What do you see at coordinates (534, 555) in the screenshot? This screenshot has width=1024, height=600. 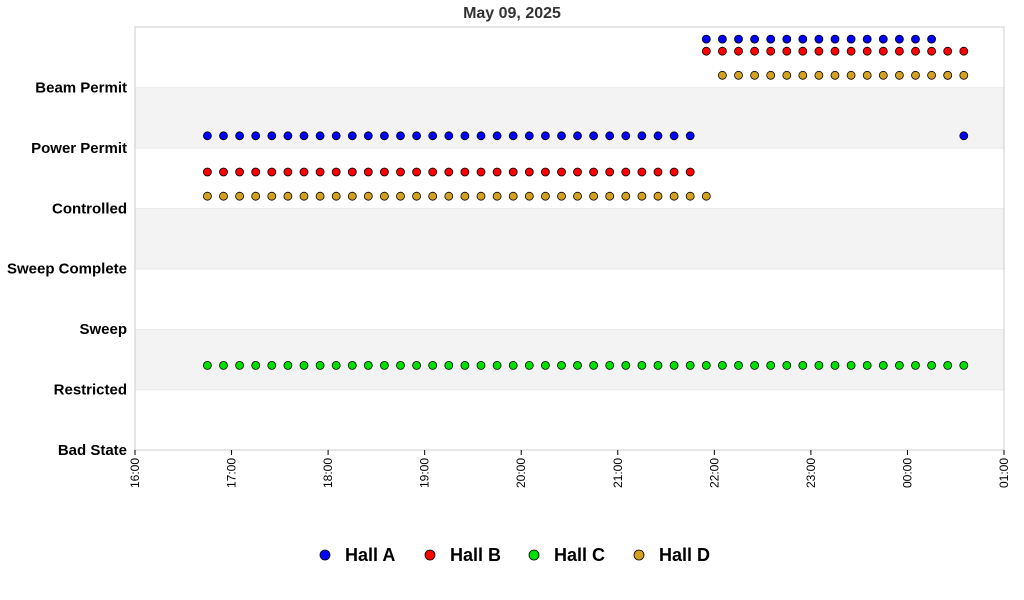 I see `legend-marker` at bounding box center [534, 555].